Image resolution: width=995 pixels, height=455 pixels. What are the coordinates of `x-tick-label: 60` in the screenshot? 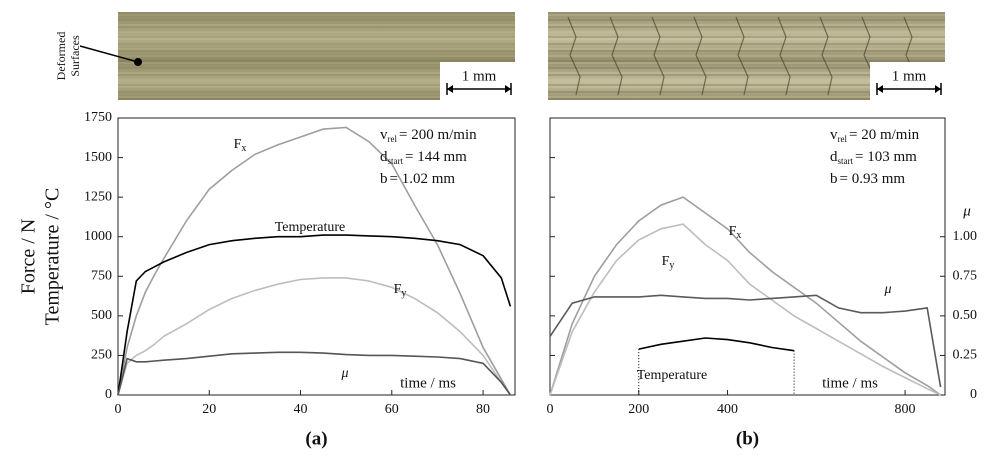 It's located at (392, 409).